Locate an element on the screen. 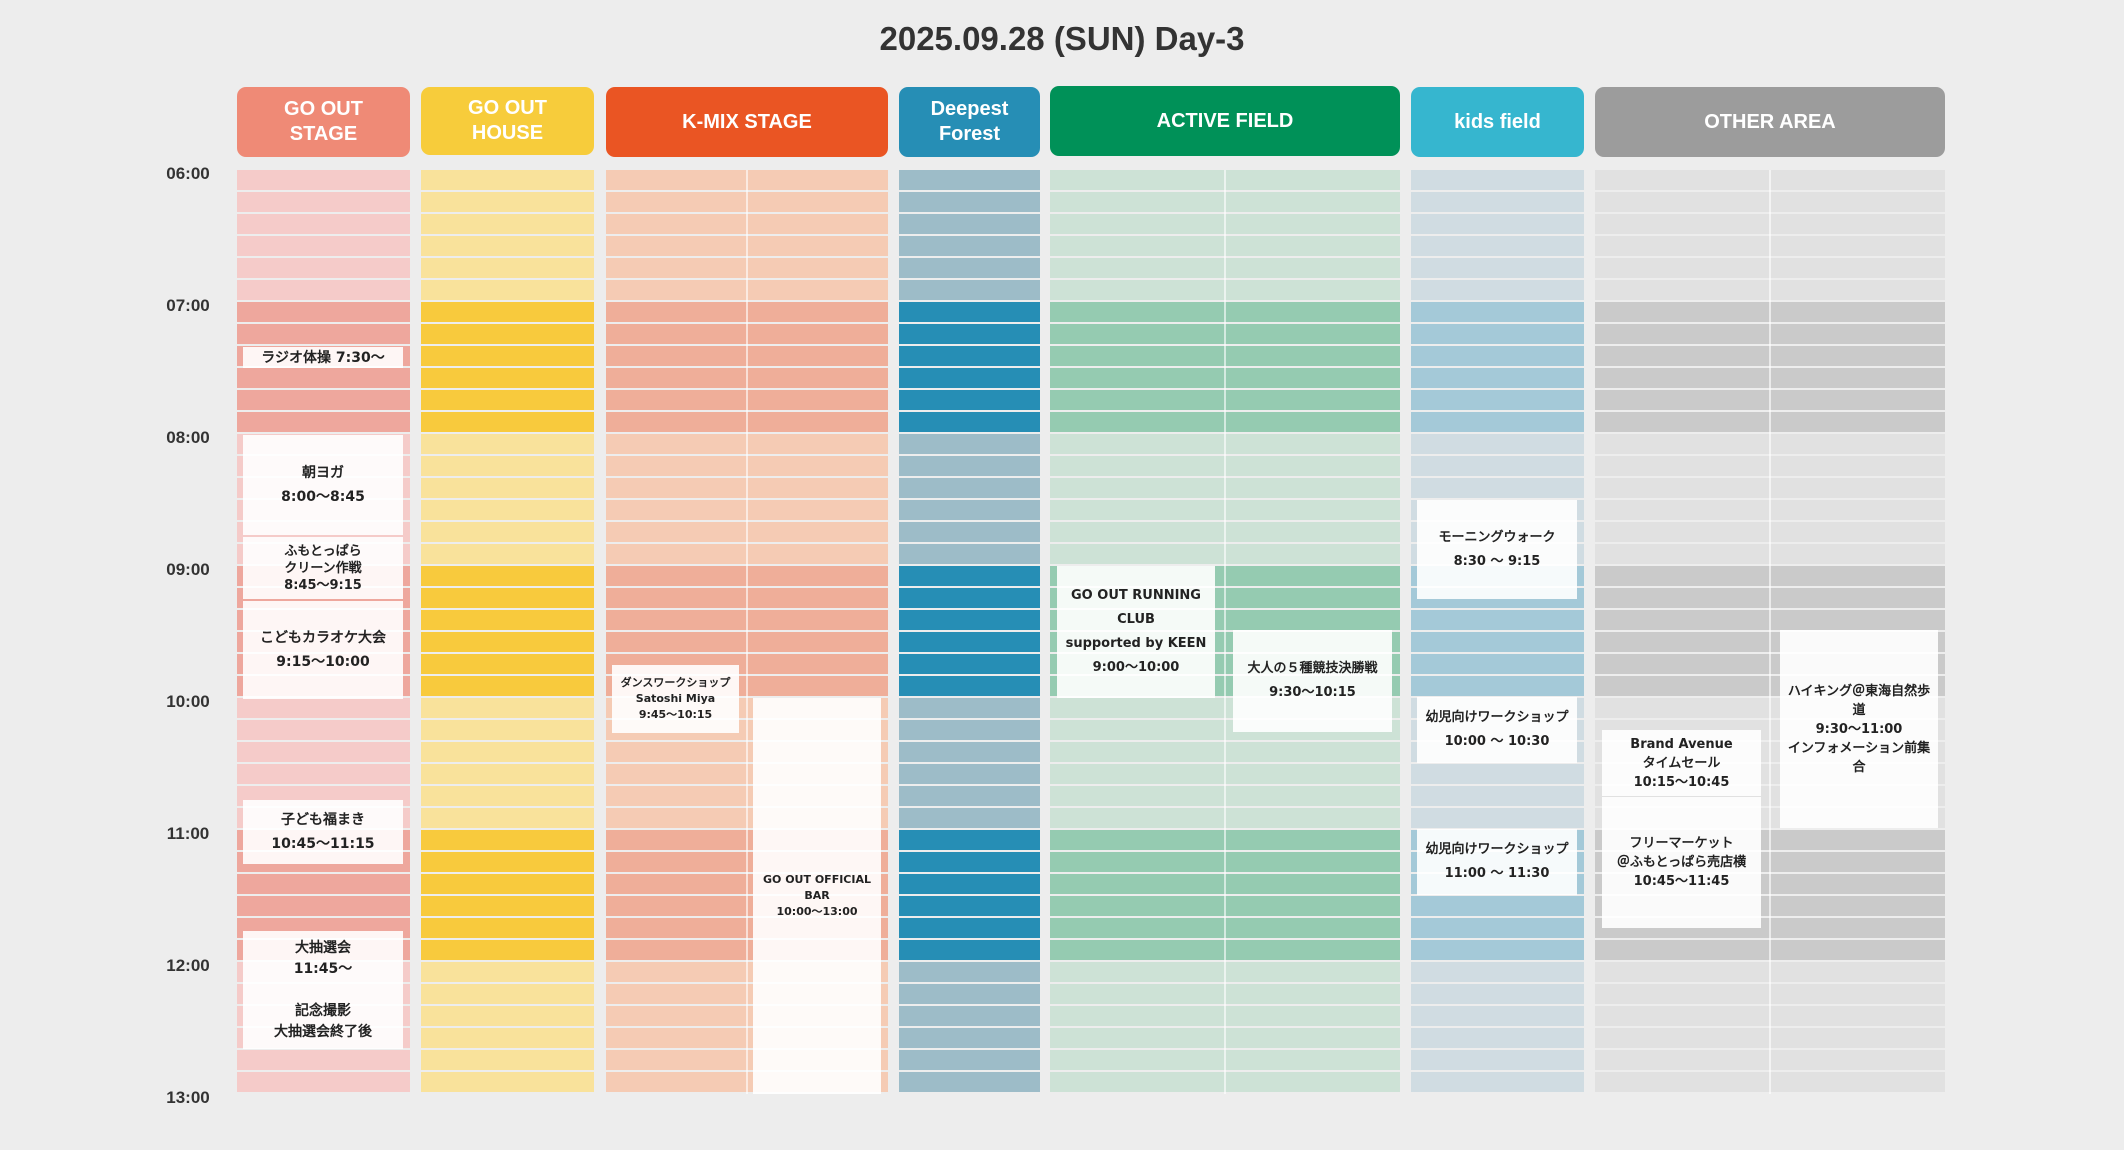 This screenshot has height=1150, width=2124. event-clean-sakusen: ふもとっぱら クリーン作戦 8:45〜9:15 is located at coordinates (323, 568).